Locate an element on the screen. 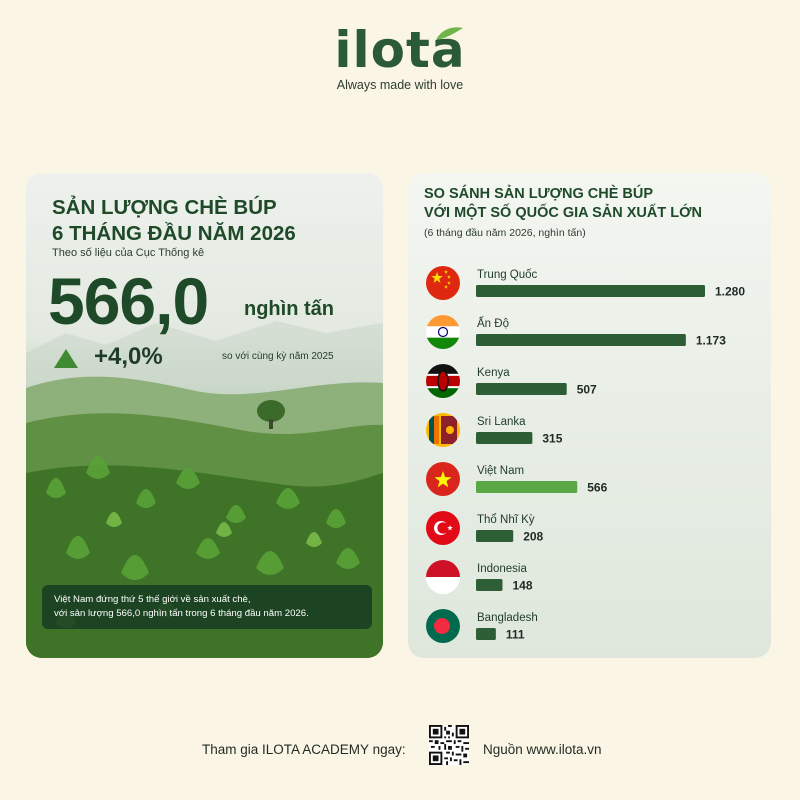 Image resolution: width=800 pixels, height=800 pixels. value-label: 208 is located at coordinates (533, 537).